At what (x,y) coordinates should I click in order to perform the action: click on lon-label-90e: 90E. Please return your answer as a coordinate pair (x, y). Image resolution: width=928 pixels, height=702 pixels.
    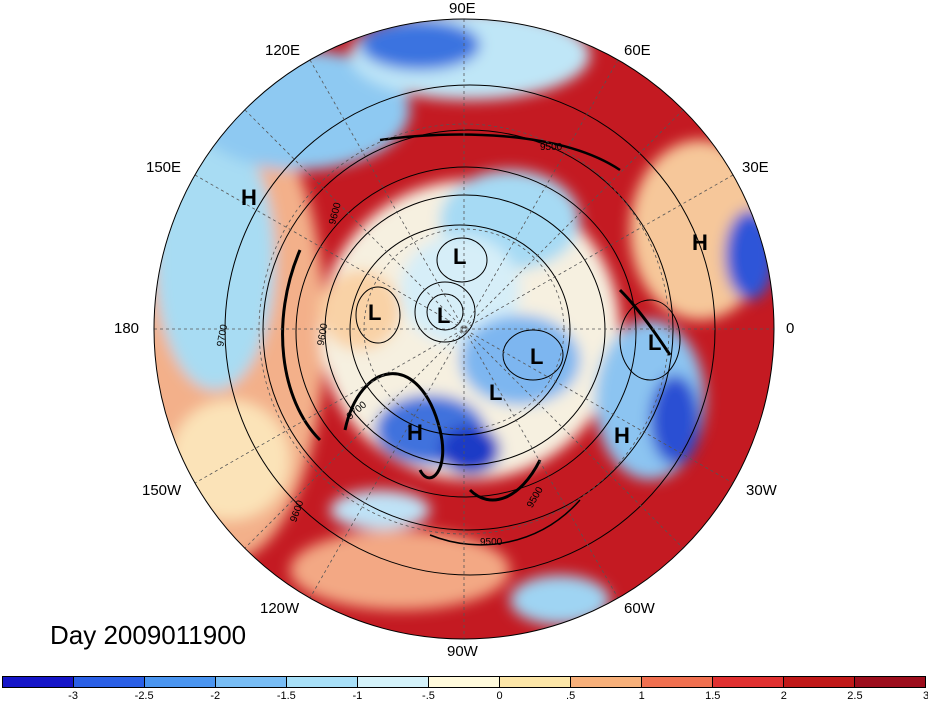
    Looking at the image, I should click on (462, 8).